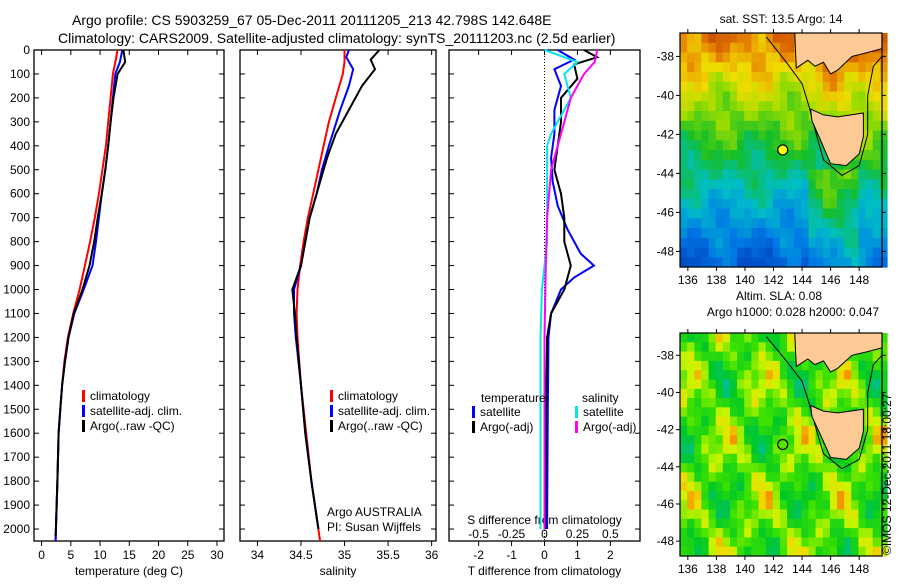 Image resolution: width=900 pixels, height=585 pixels. I want to click on lon-tick-label: 142, so click(773, 569).